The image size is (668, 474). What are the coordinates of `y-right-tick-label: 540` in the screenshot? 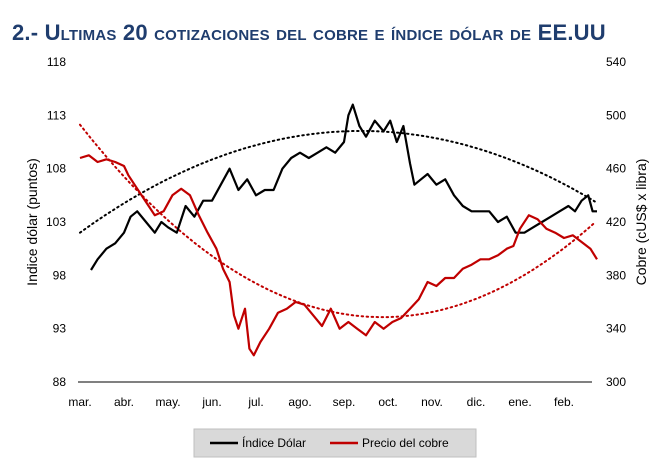 It's located at (616, 62).